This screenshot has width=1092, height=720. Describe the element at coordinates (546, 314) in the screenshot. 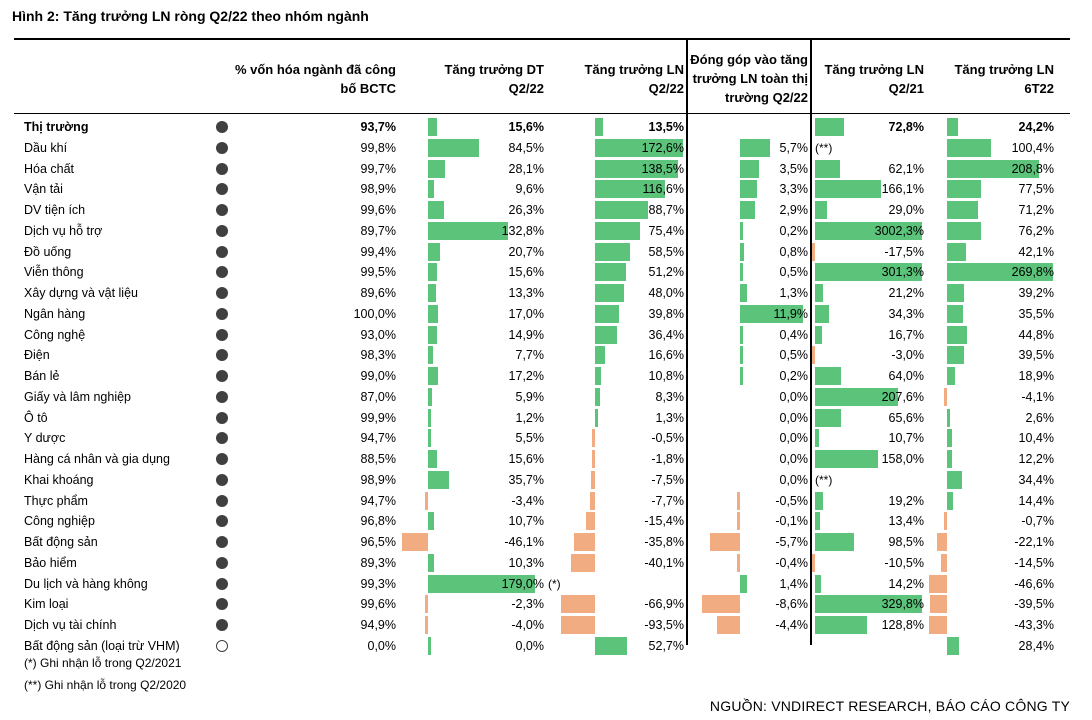

I see `table-row: Ngân hàng 100,0% 17,0% 39,8% 11,9% 34,3% 35,5%` at that location.